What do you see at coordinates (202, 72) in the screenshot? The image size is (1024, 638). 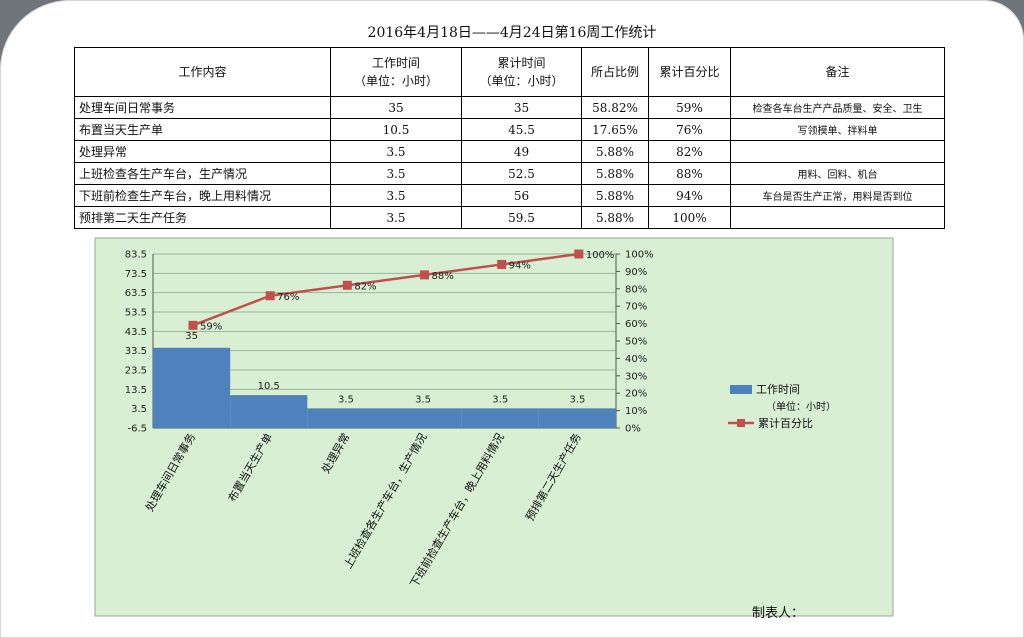 I see `header-task: 工作内容` at bounding box center [202, 72].